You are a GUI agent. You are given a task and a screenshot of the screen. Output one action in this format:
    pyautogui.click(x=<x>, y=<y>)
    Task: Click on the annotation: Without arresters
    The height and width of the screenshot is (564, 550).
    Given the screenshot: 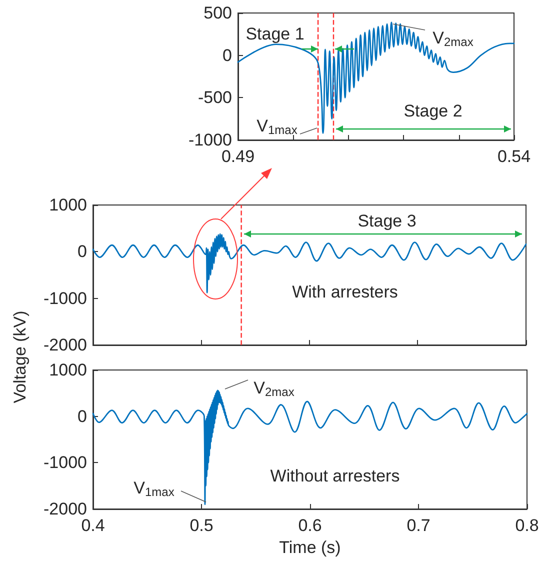 What is the action you would take?
    pyautogui.click(x=335, y=476)
    